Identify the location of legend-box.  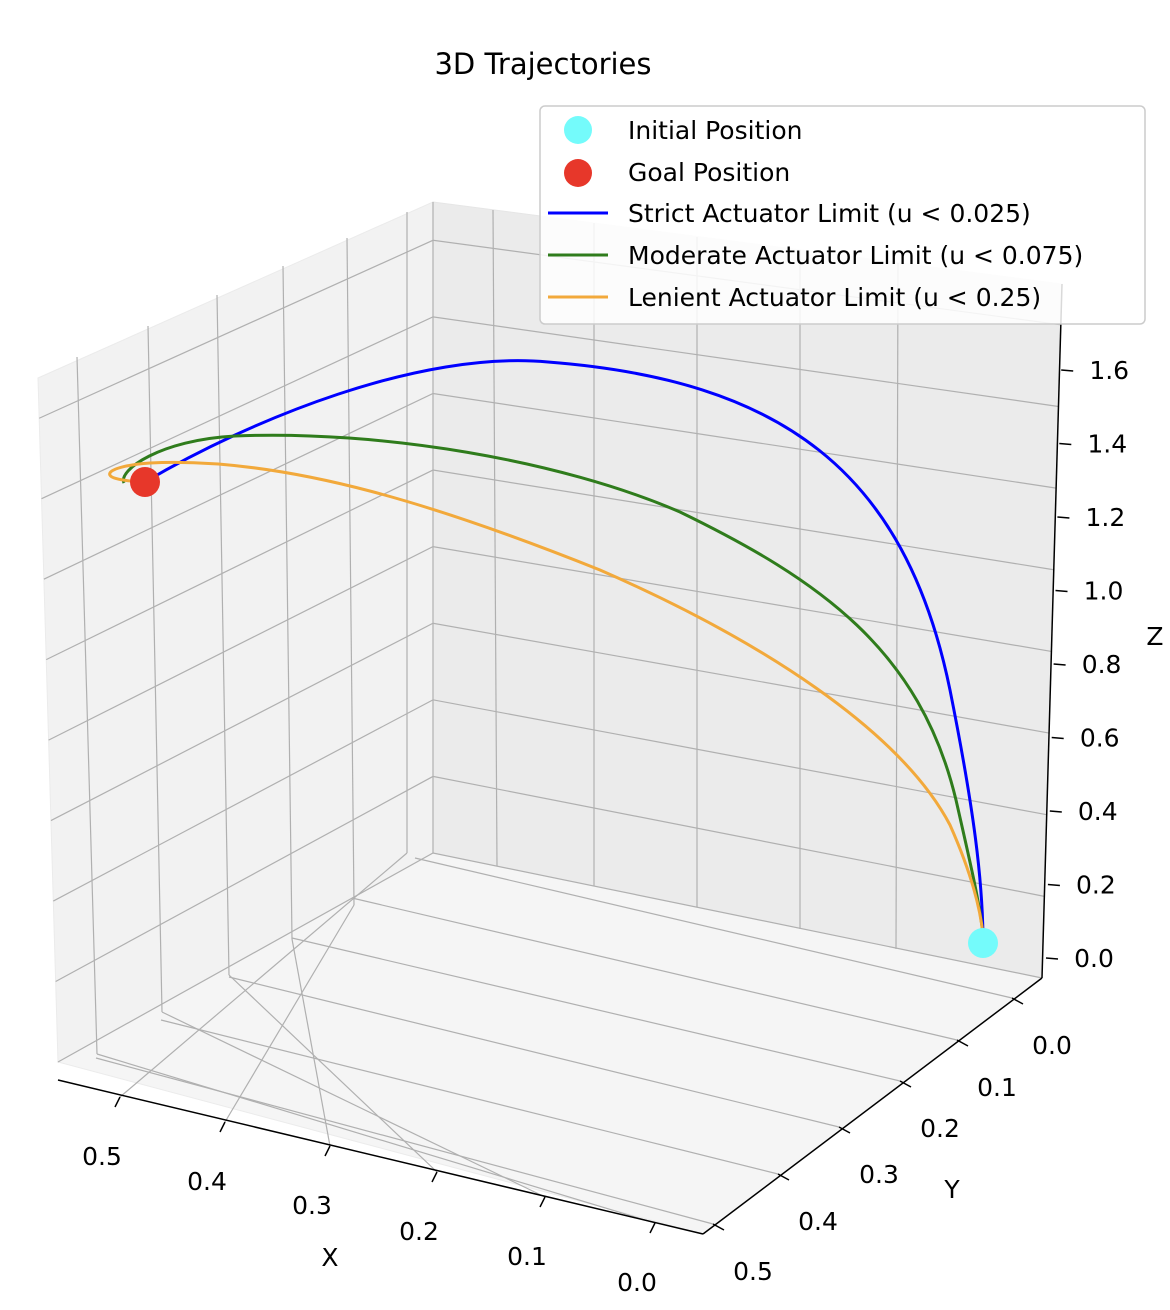
(842, 215).